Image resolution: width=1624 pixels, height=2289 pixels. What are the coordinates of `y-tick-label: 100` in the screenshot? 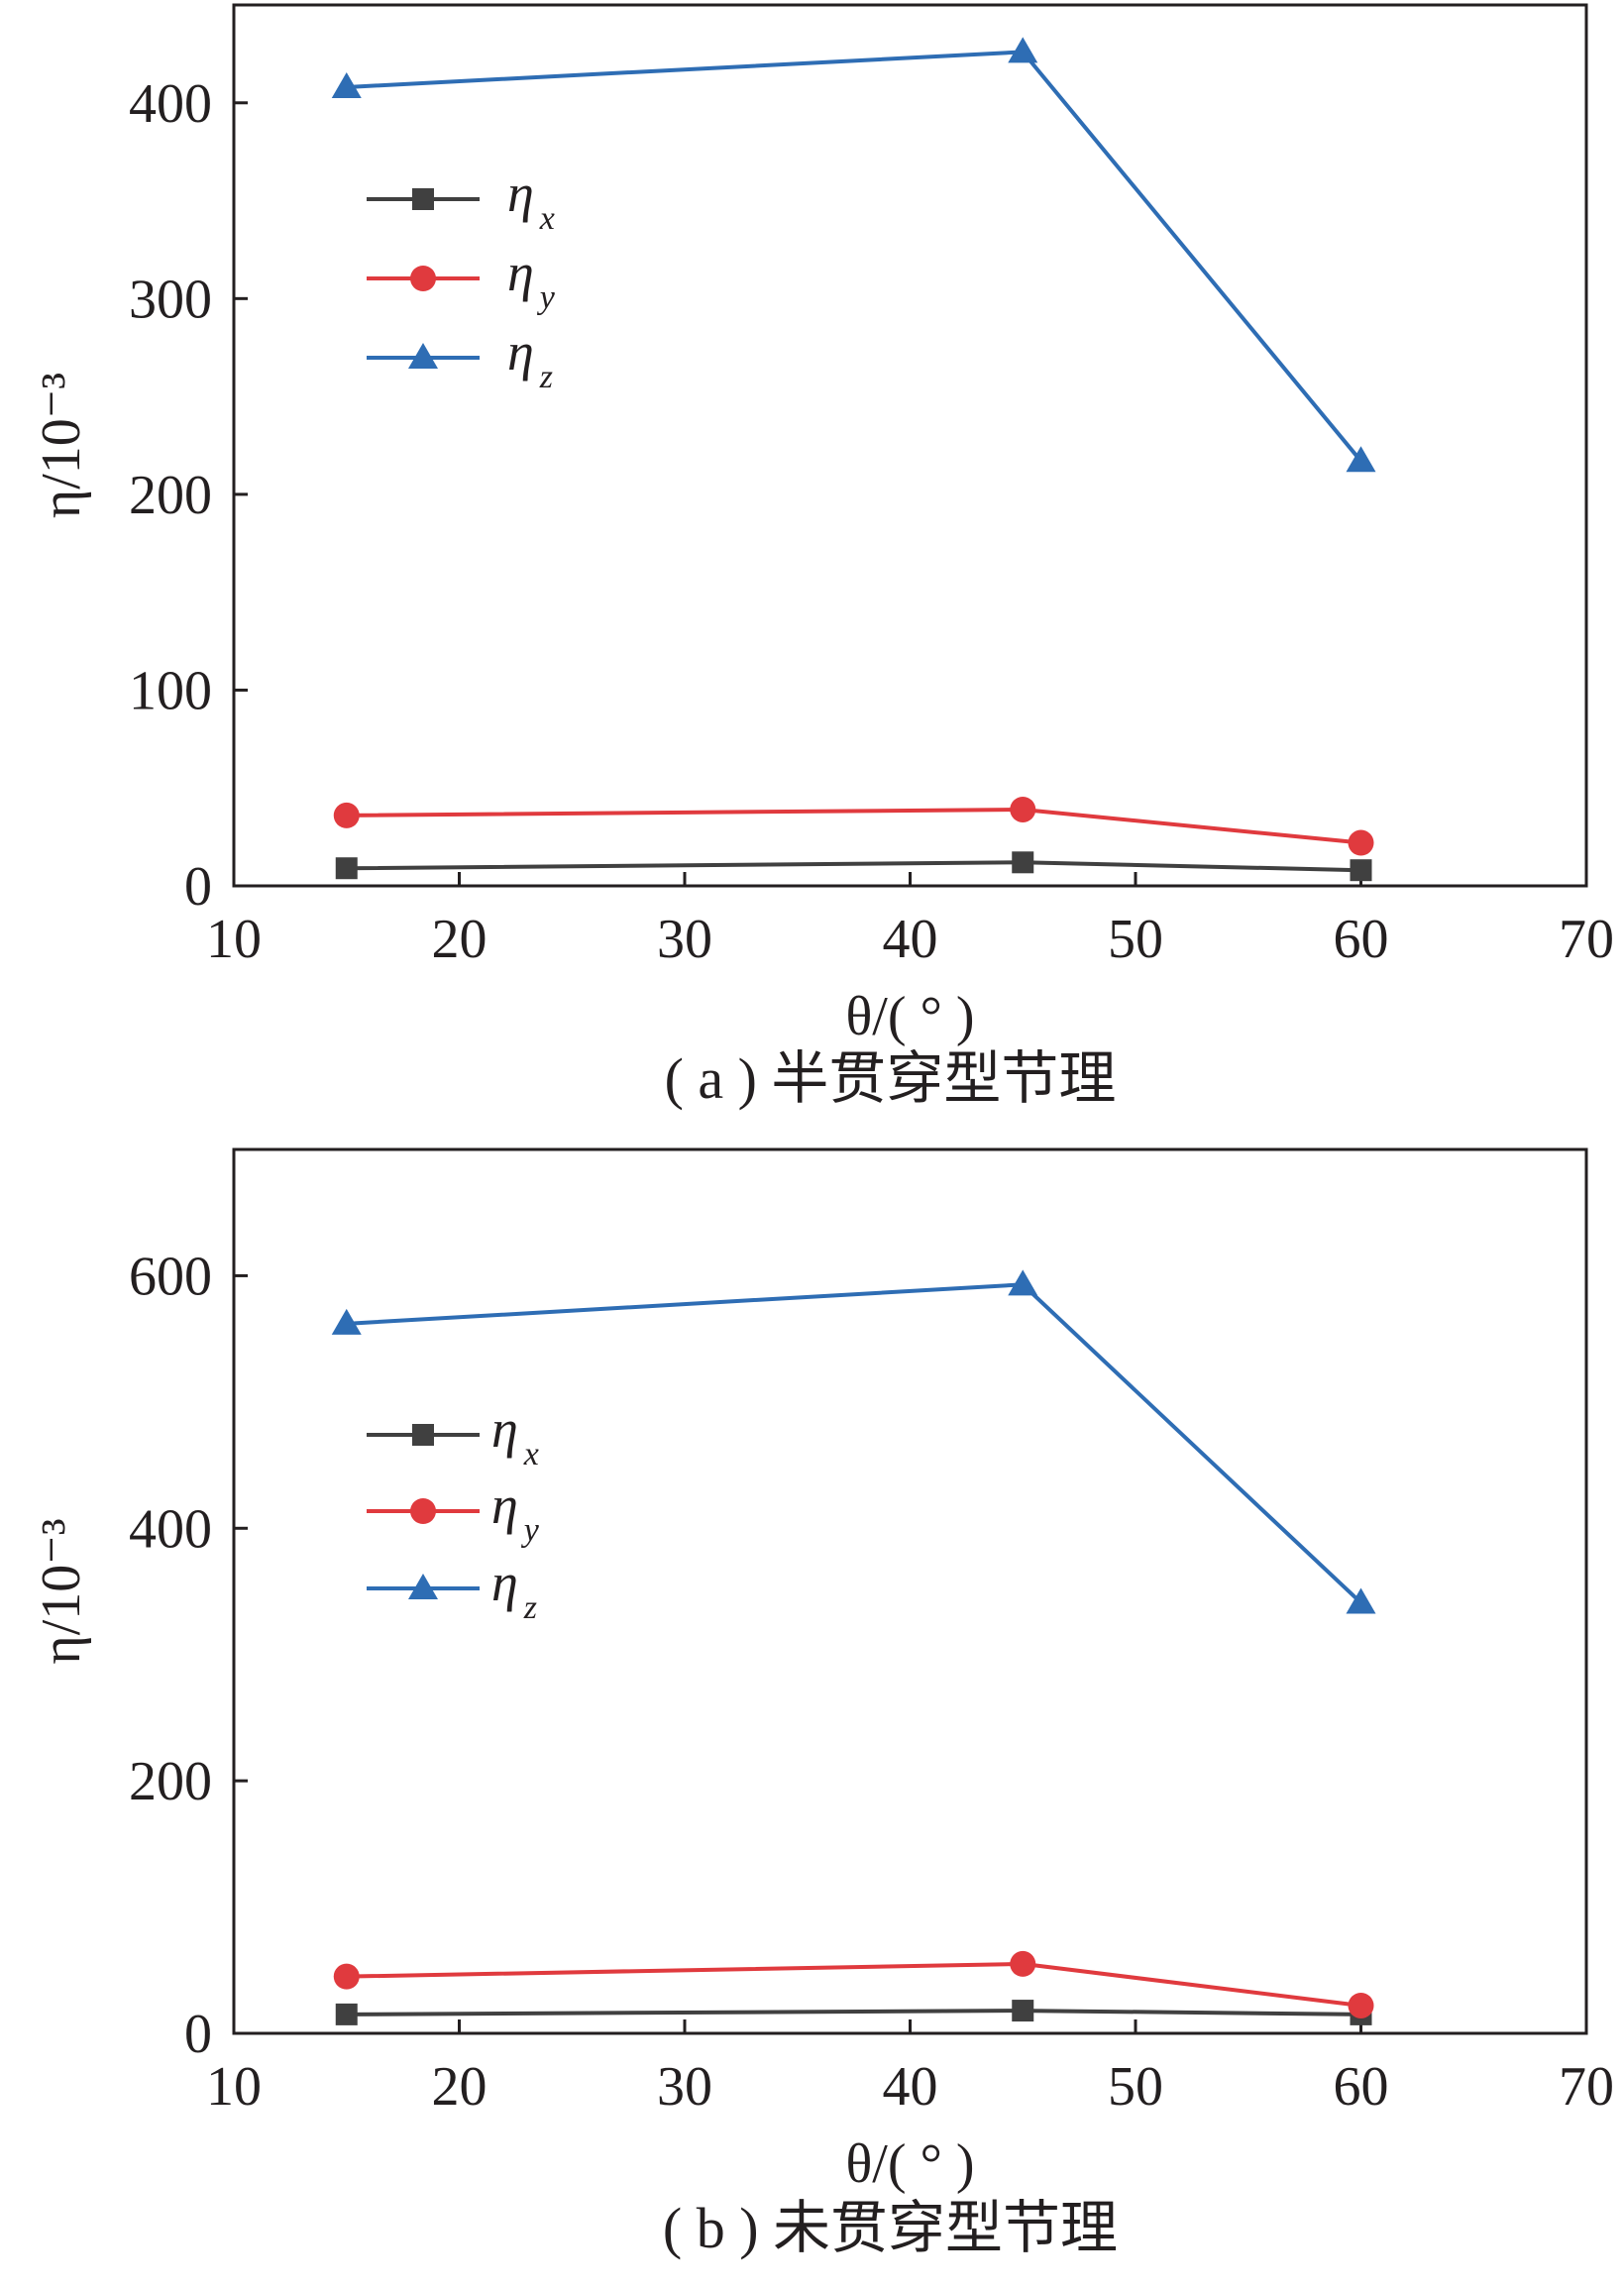 It's located at (170, 690).